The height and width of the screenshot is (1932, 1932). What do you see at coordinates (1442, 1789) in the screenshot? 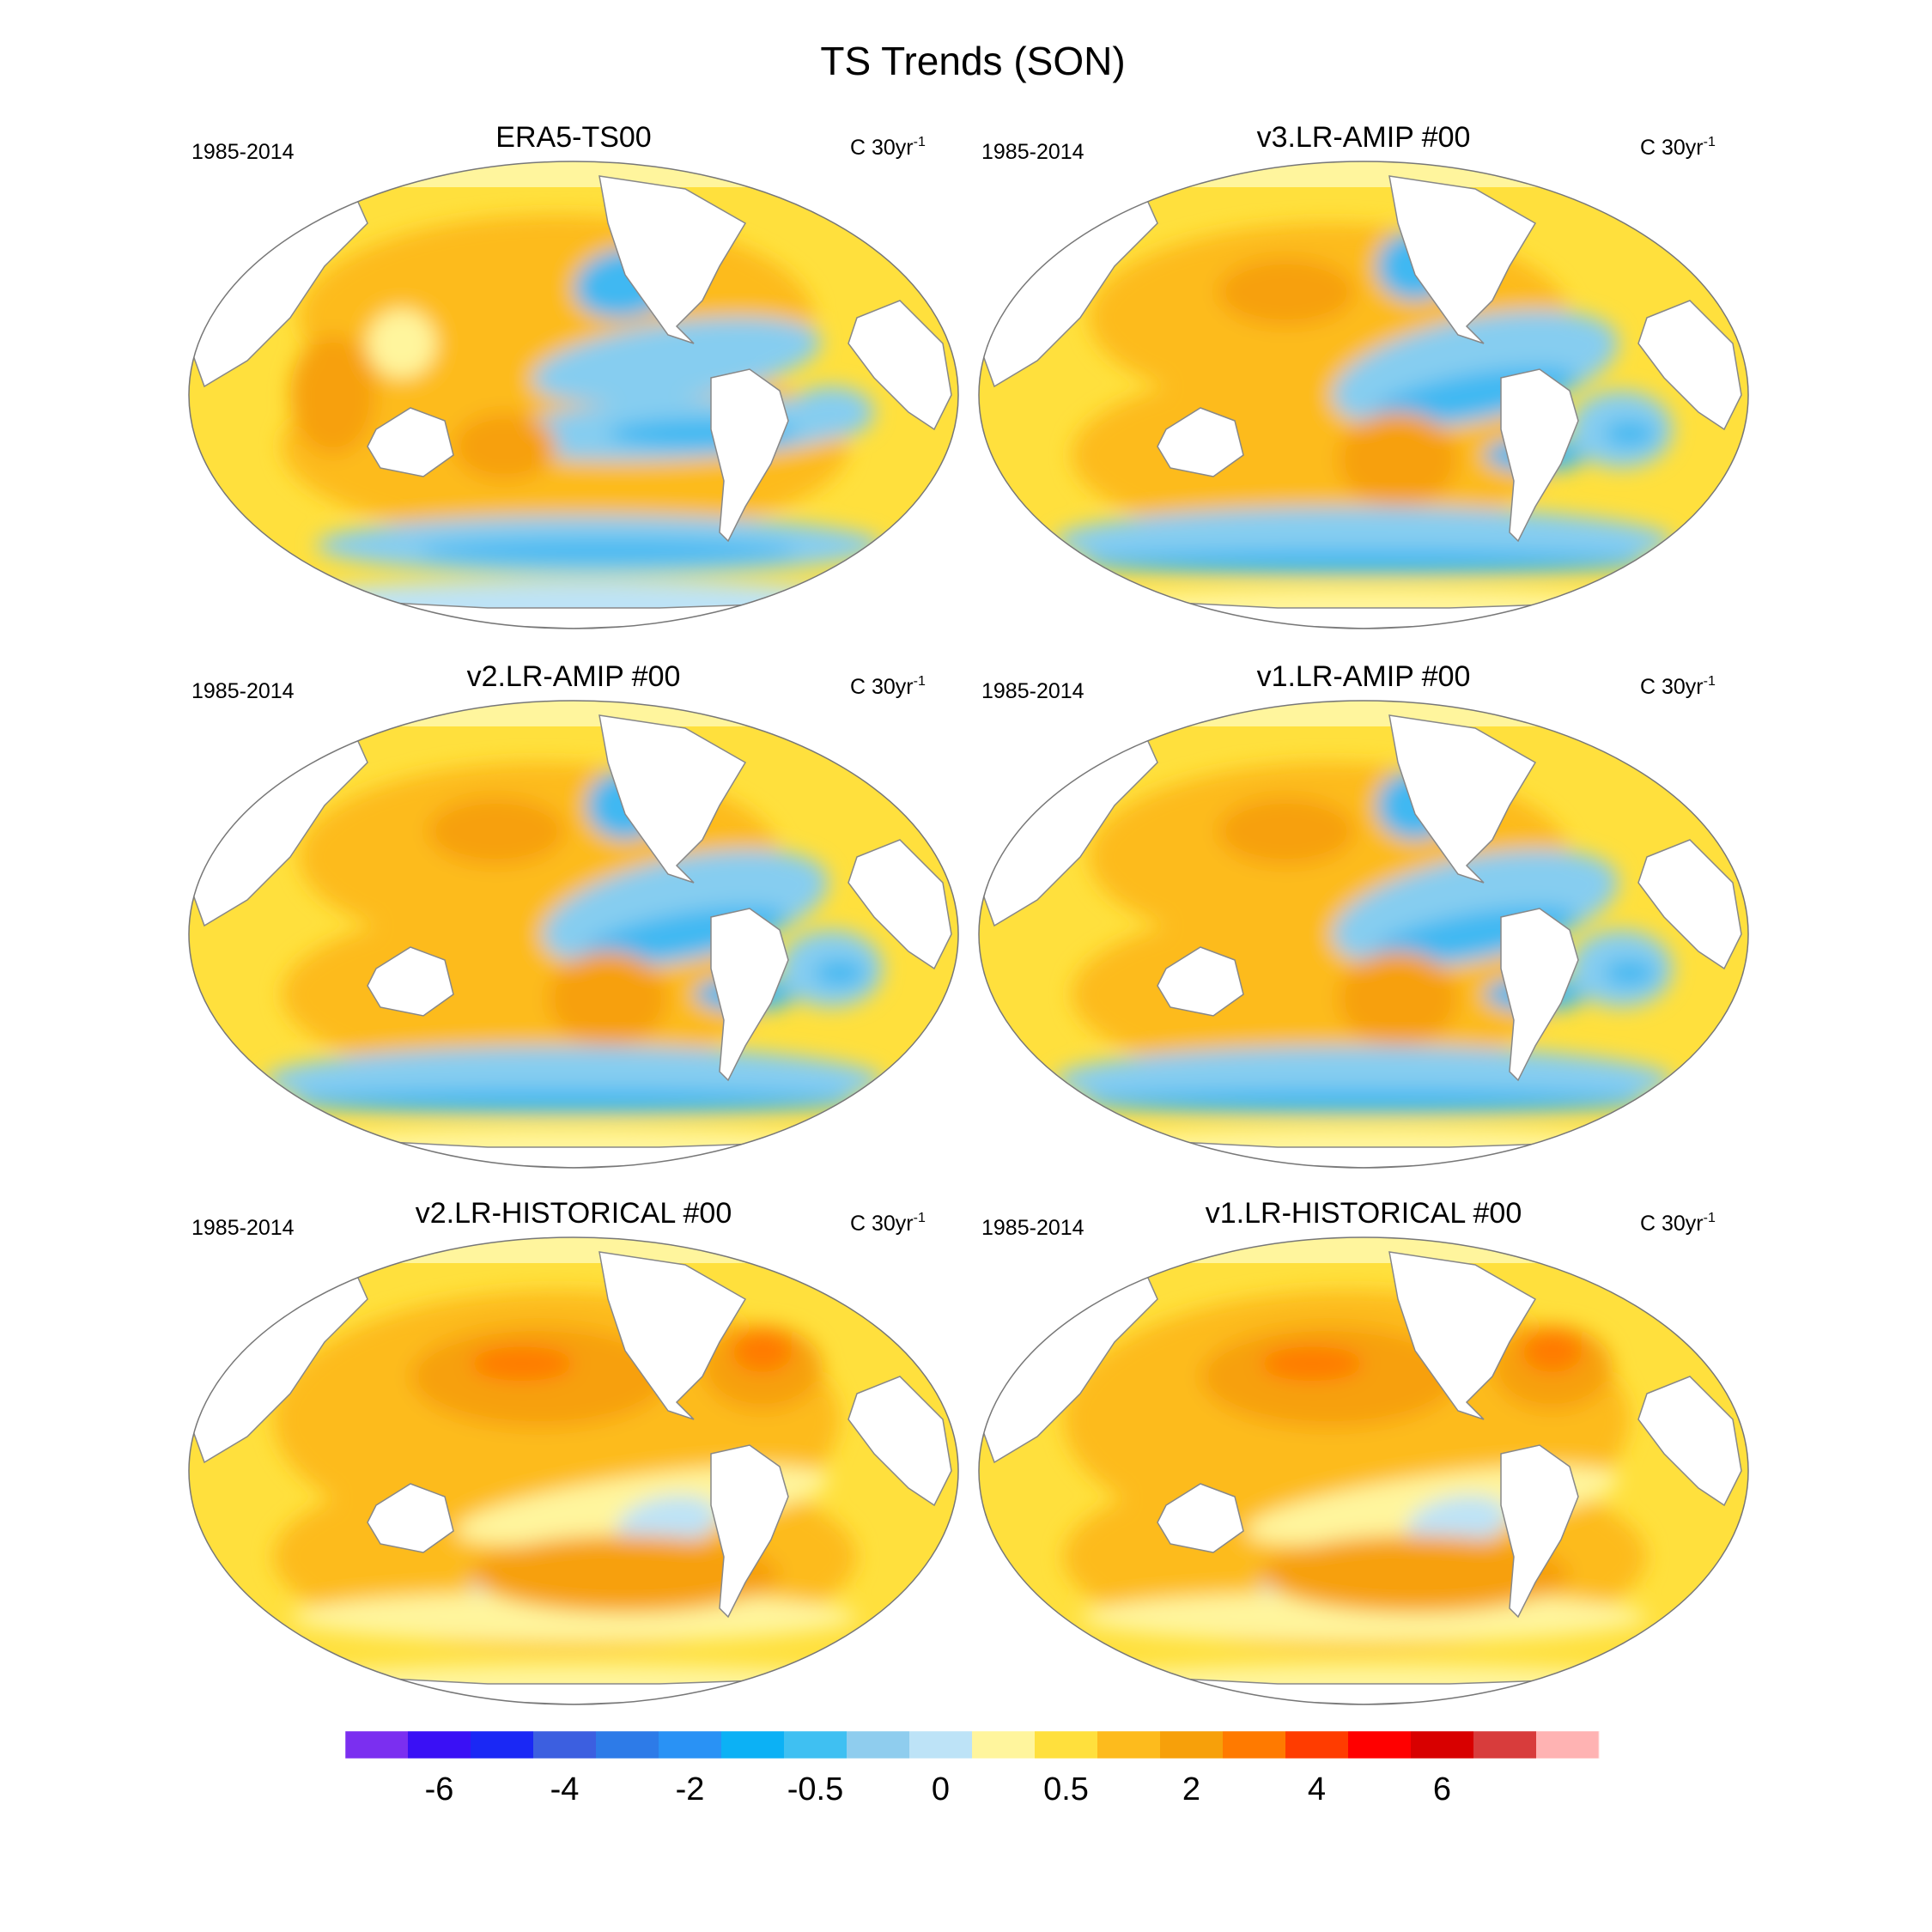
I see `colorbar-tick-label: 6` at bounding box center [1442, 1789].